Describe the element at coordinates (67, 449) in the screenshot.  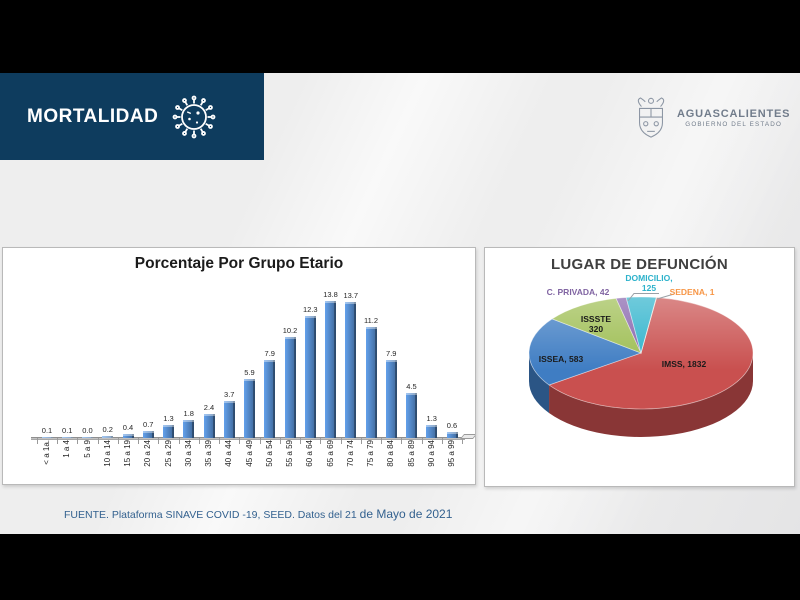
I see `bar-category-label: 1 a 4` at that location.